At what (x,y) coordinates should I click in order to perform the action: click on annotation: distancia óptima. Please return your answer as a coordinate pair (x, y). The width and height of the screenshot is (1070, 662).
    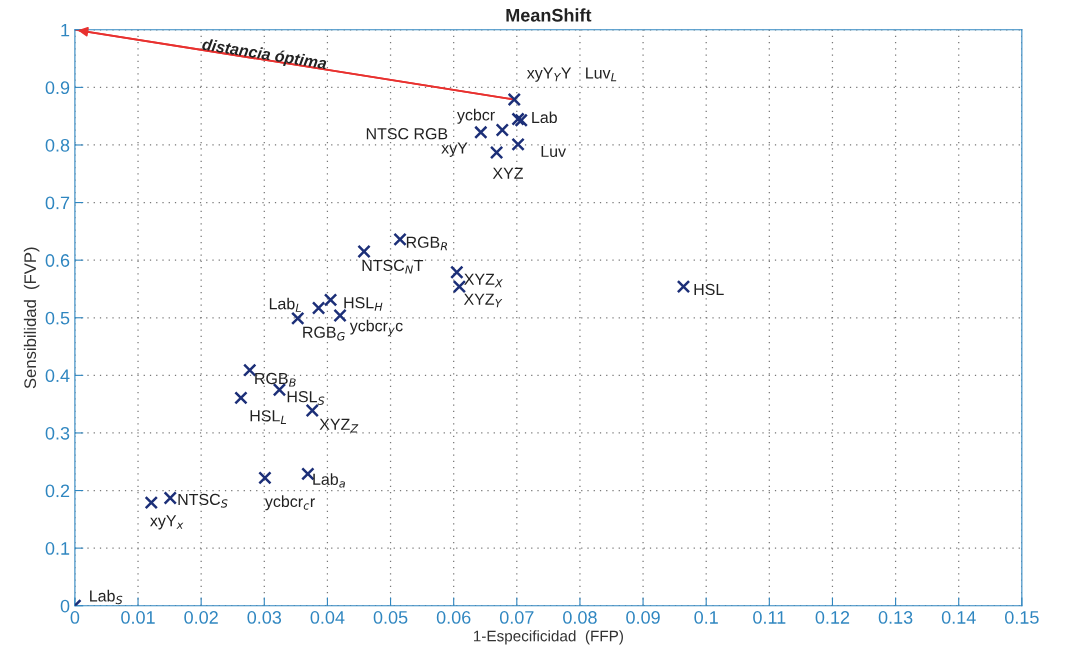
    Looking at the image, I should click on (264, 55).